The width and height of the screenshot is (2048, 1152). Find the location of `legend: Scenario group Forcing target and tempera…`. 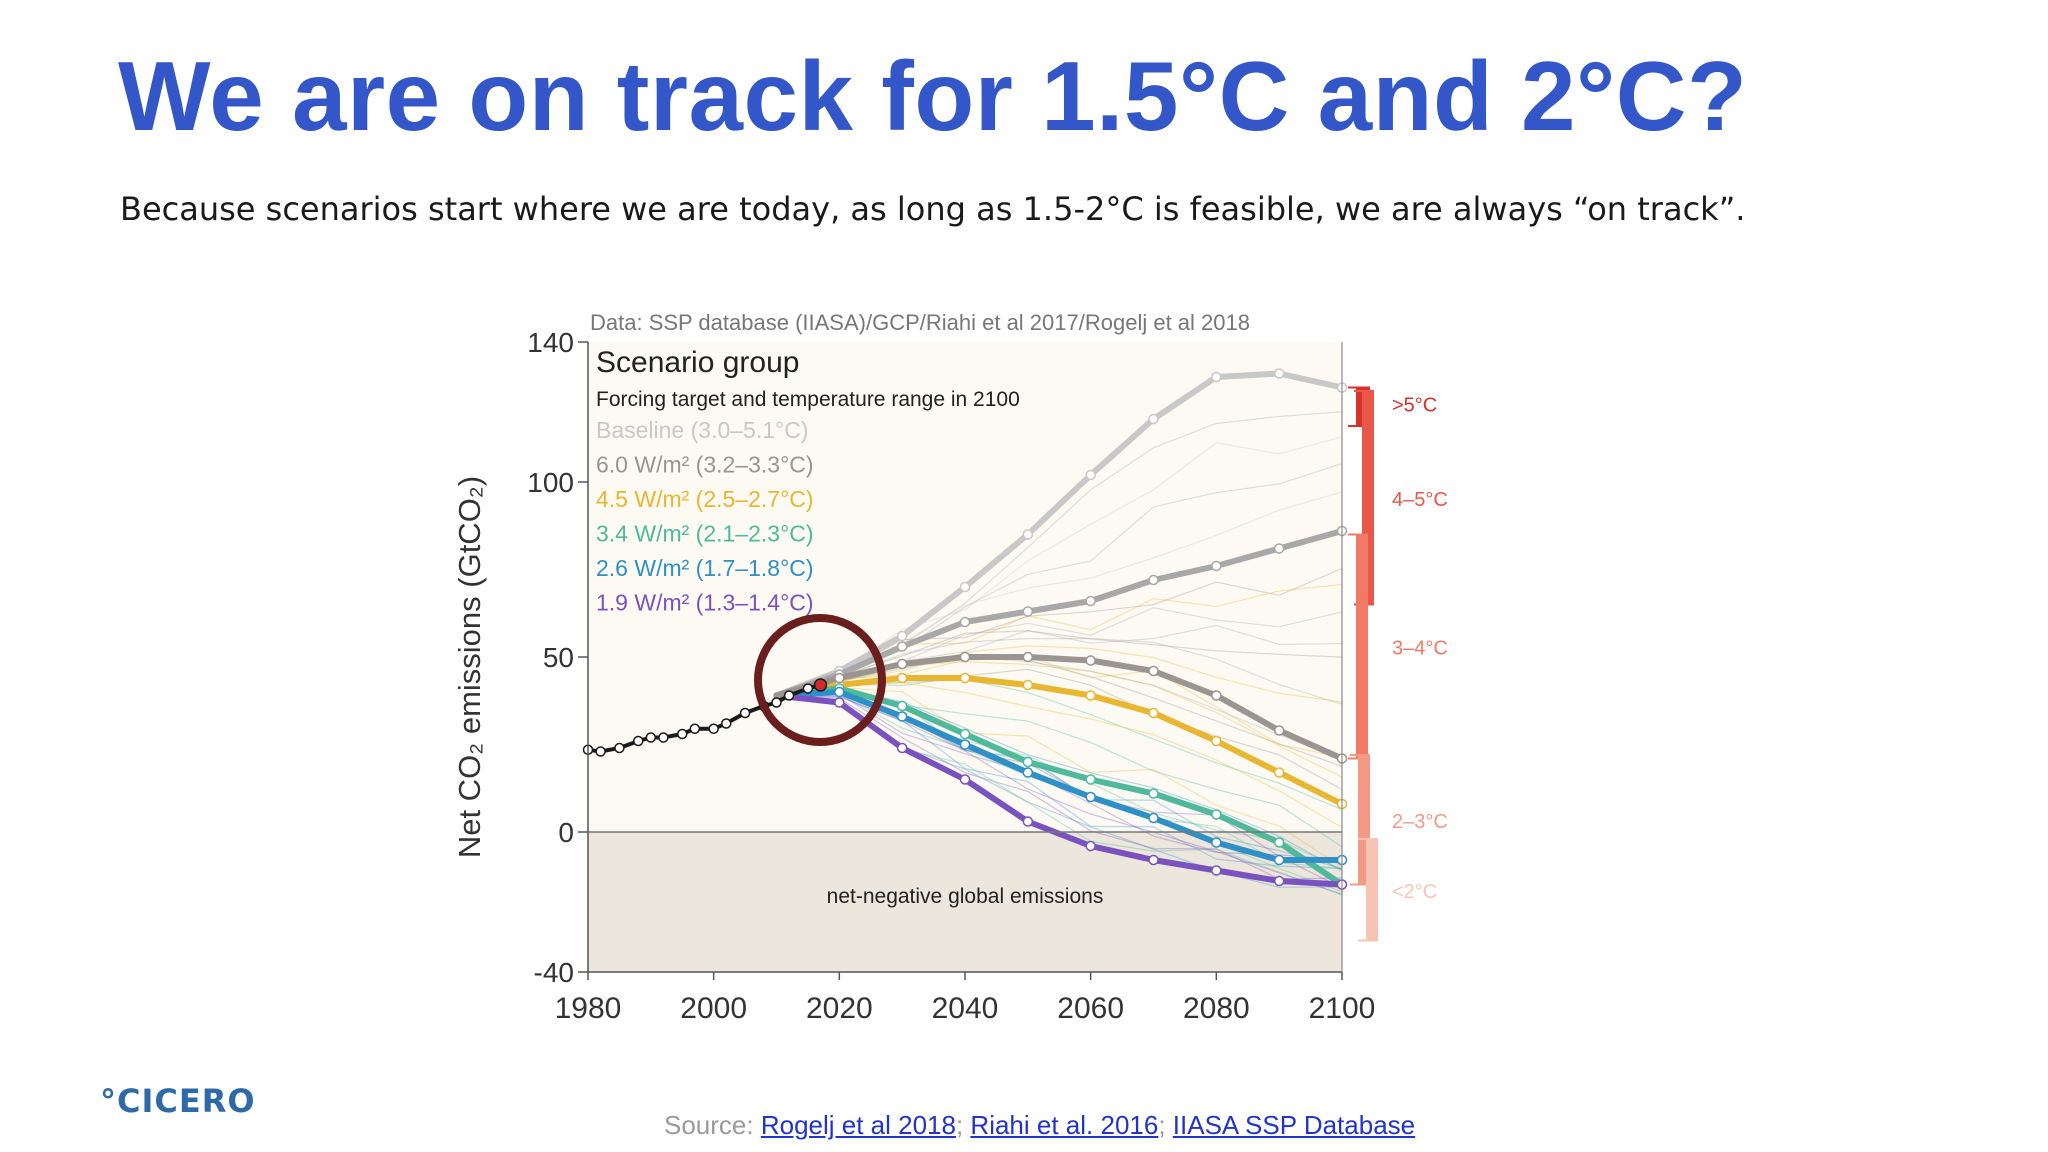

legend: Scenario group Forcing target and tempera… is located at coordinates (808, 481).